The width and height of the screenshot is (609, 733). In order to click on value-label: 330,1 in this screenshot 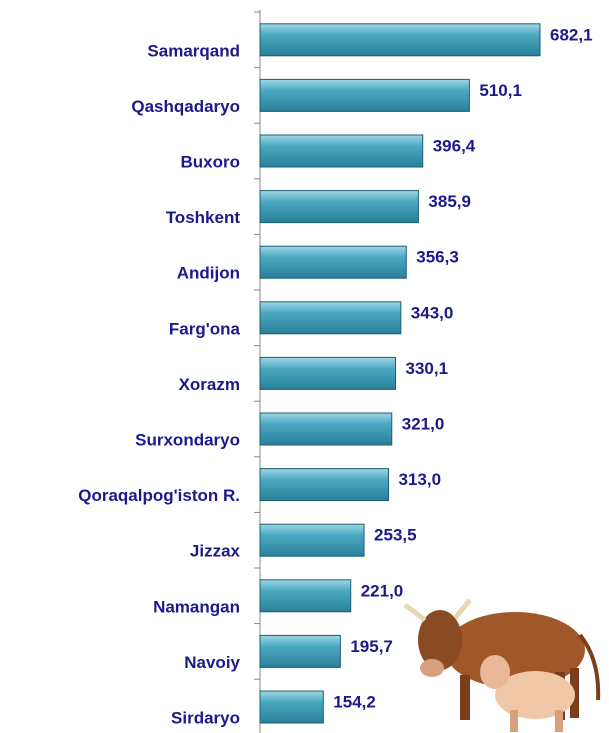, I will do `click(427, 368)`.